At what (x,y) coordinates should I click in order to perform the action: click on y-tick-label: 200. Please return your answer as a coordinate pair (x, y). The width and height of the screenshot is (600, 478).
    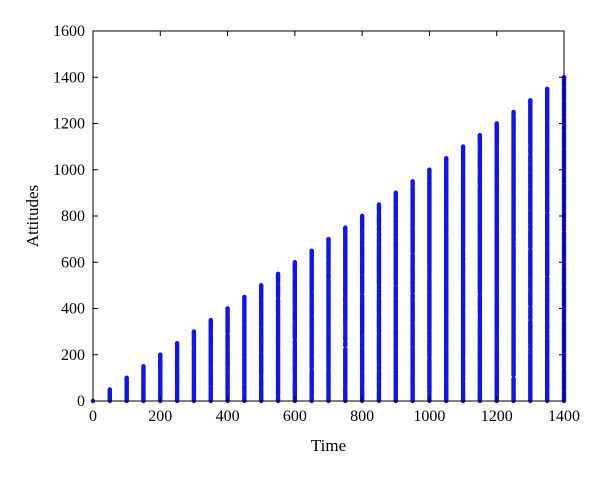
    Looking at the image, I should click on (73, 355).